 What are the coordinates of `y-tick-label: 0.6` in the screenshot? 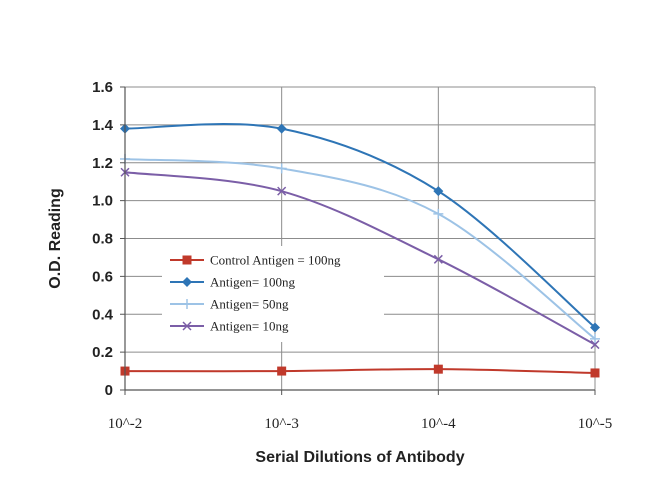 It's located at (102, 276).